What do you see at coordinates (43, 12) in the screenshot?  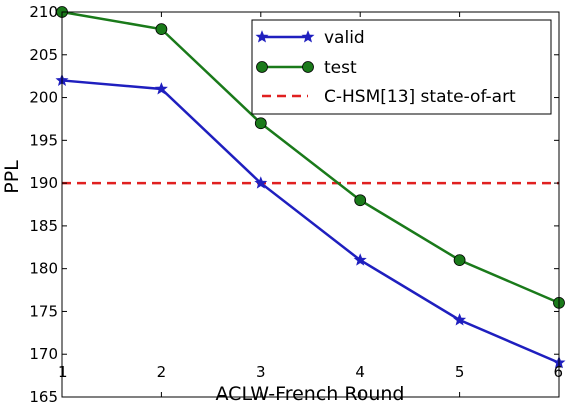 I see `y-tick-label: 210` at bounding box center [43, 12].